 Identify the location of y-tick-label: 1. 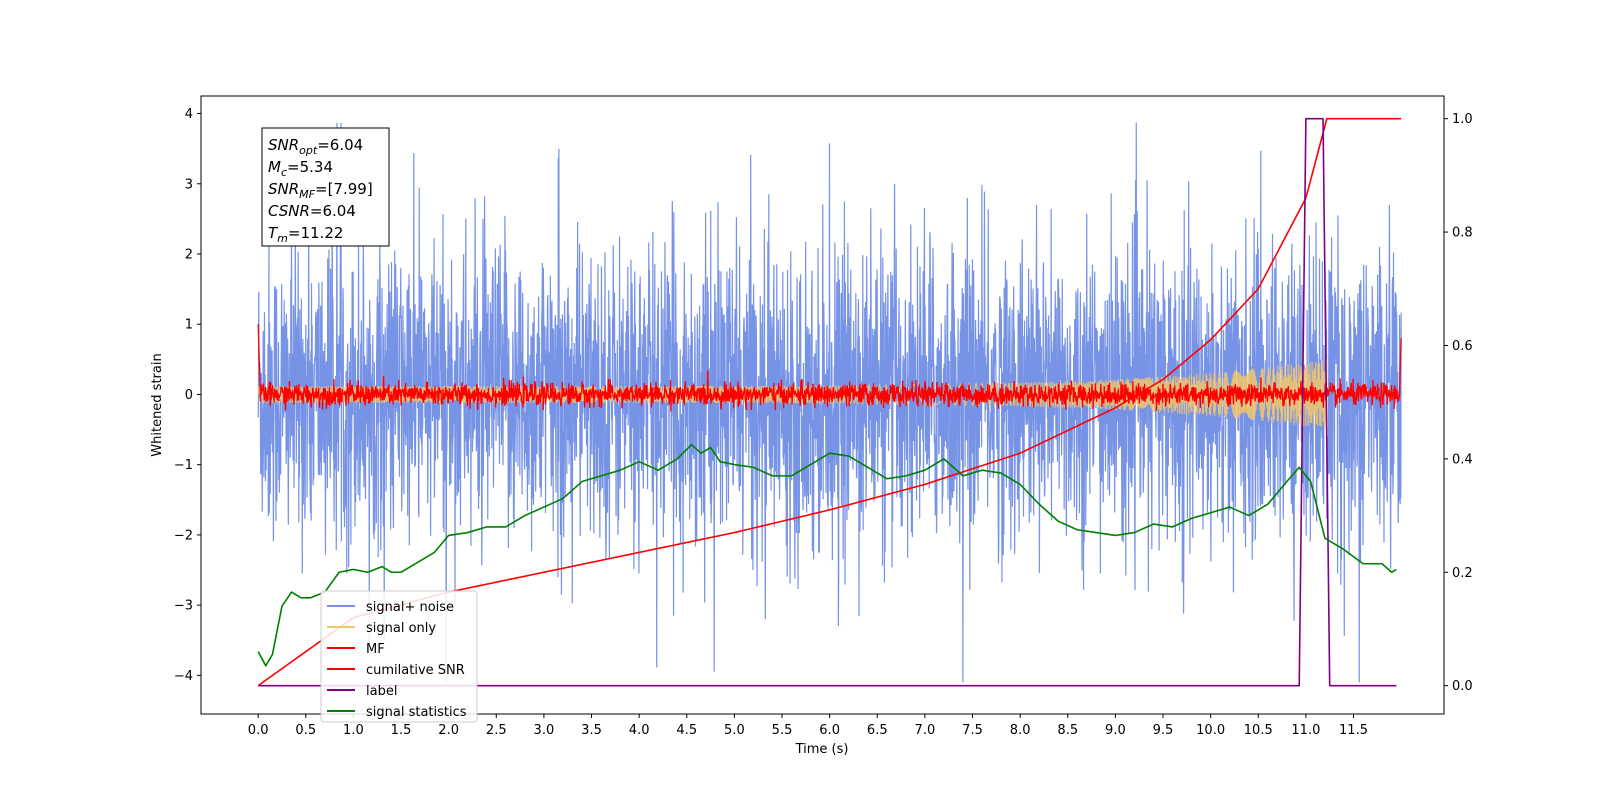
(189, 325).